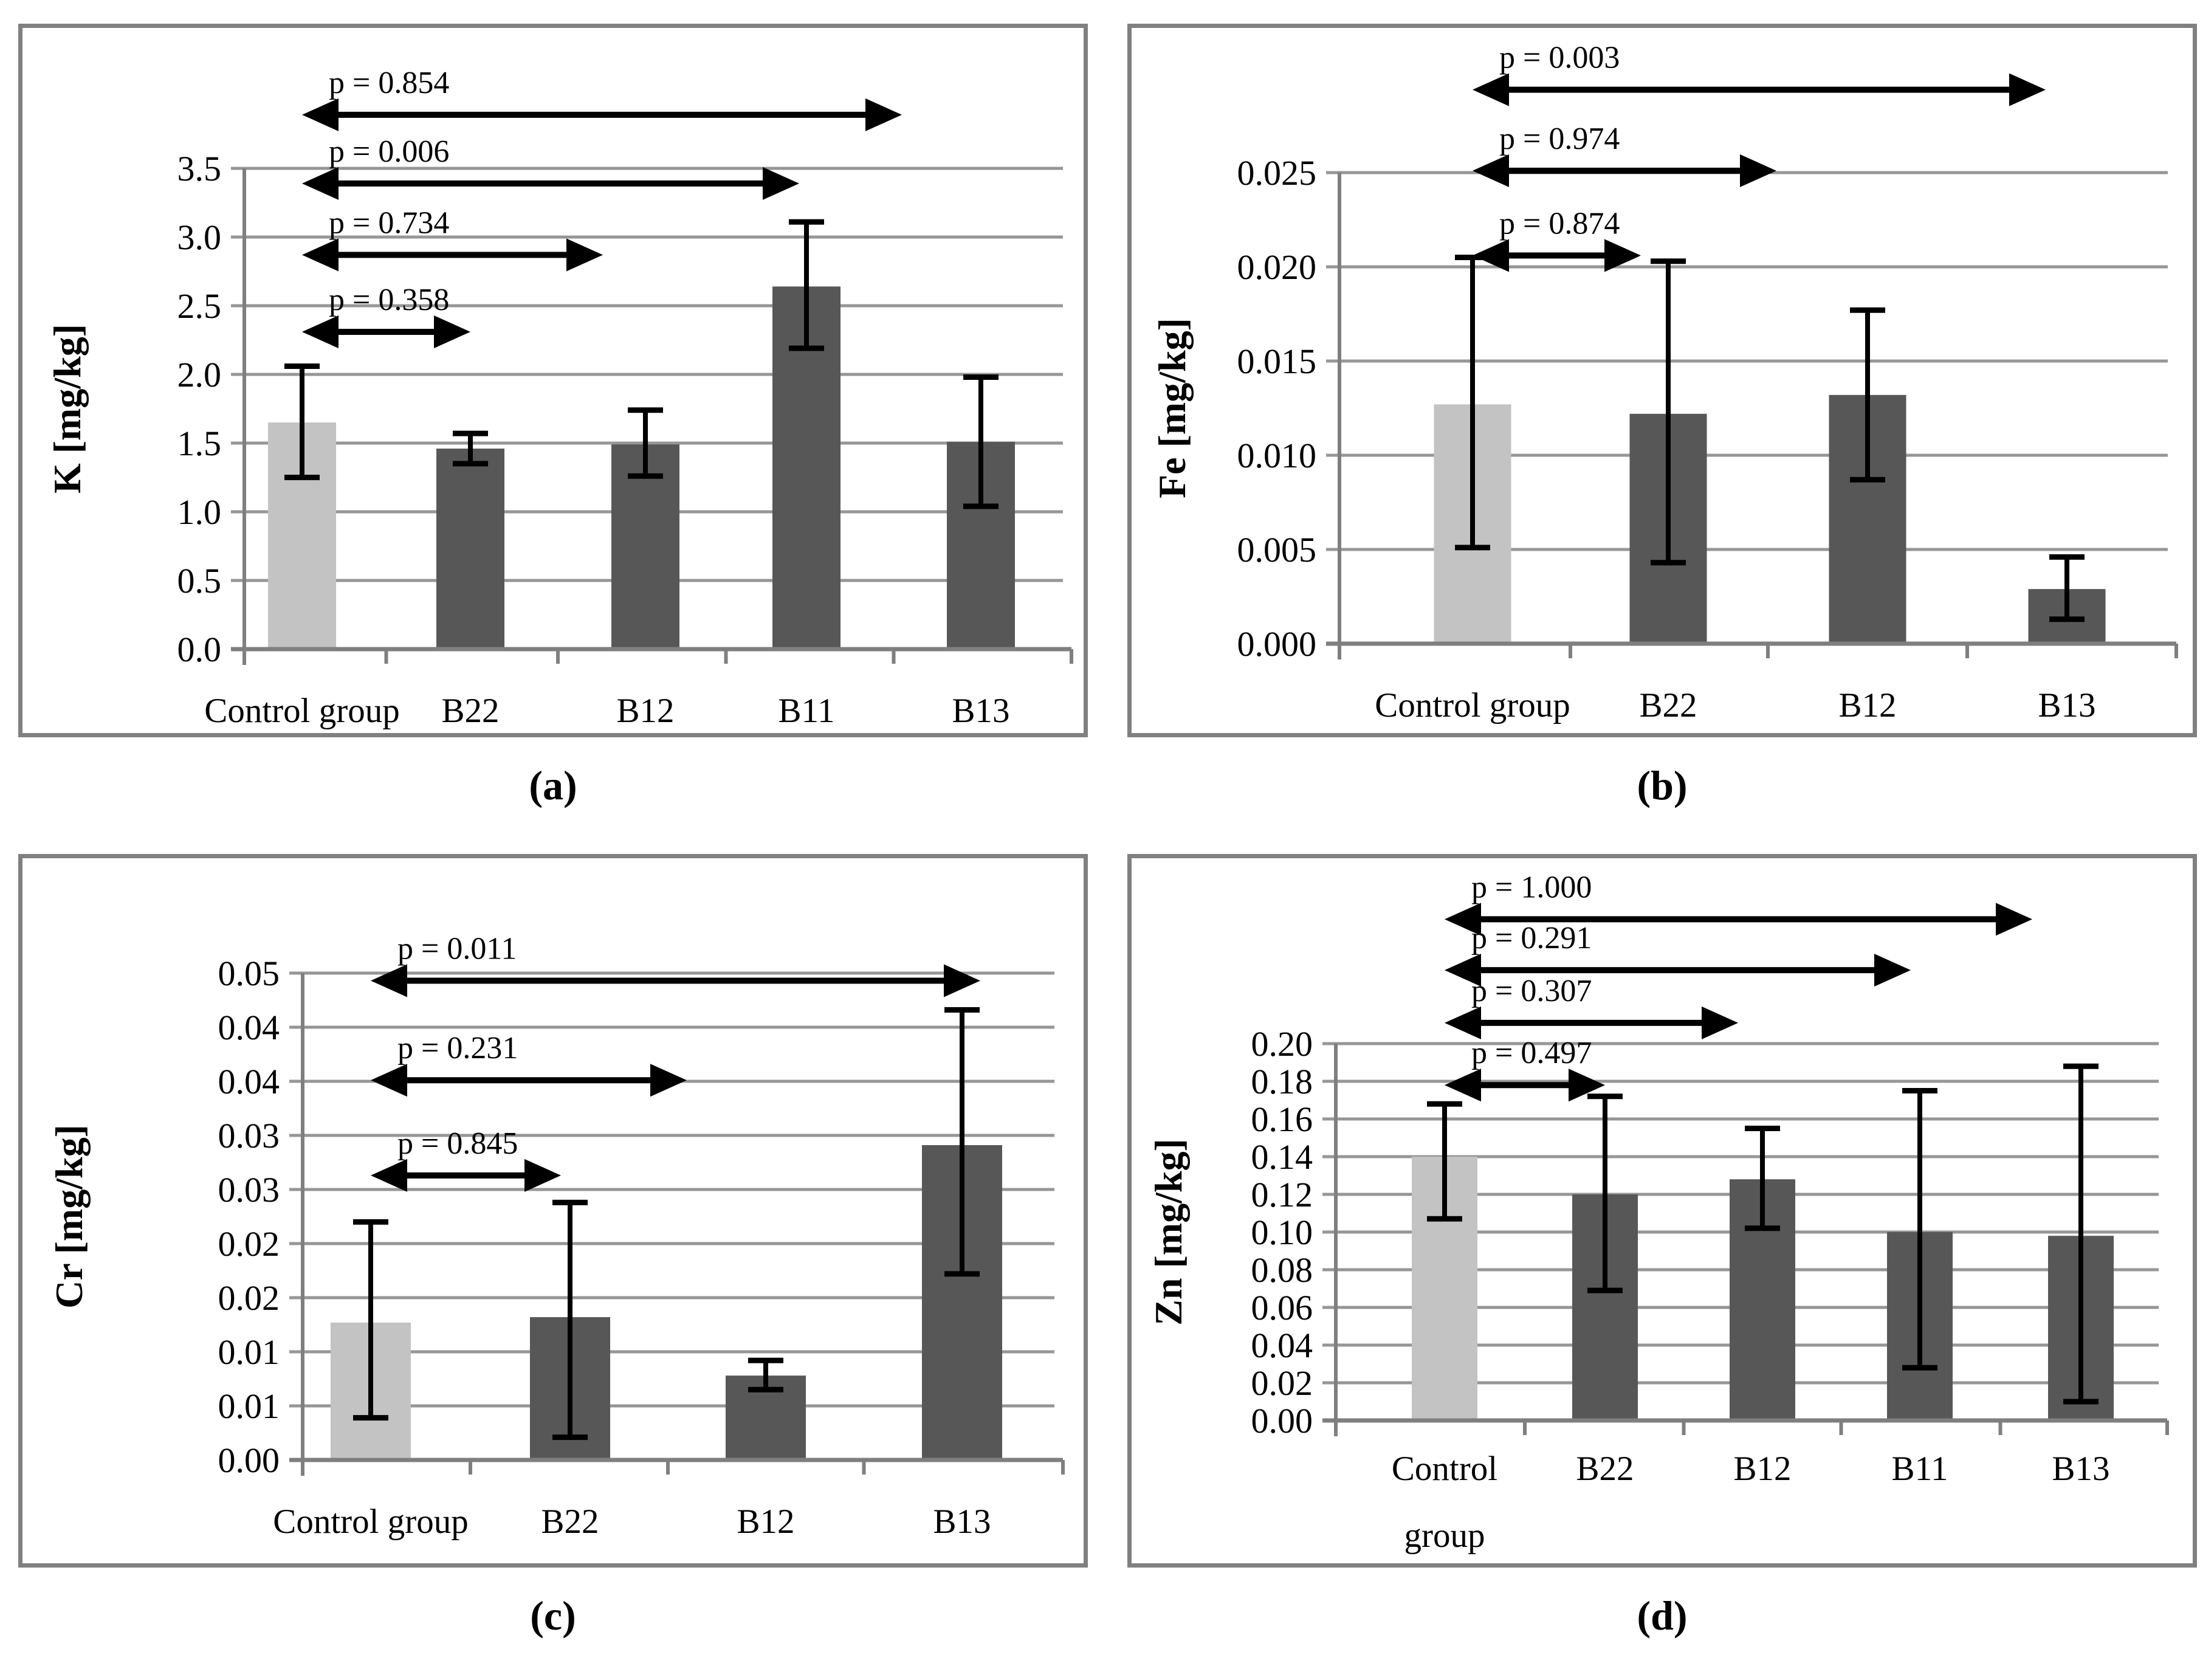  What do you see at coordinates (199, 443) in the screenshot?
I see `y-tick-label: 1.5` at bounding box center [199, 443].